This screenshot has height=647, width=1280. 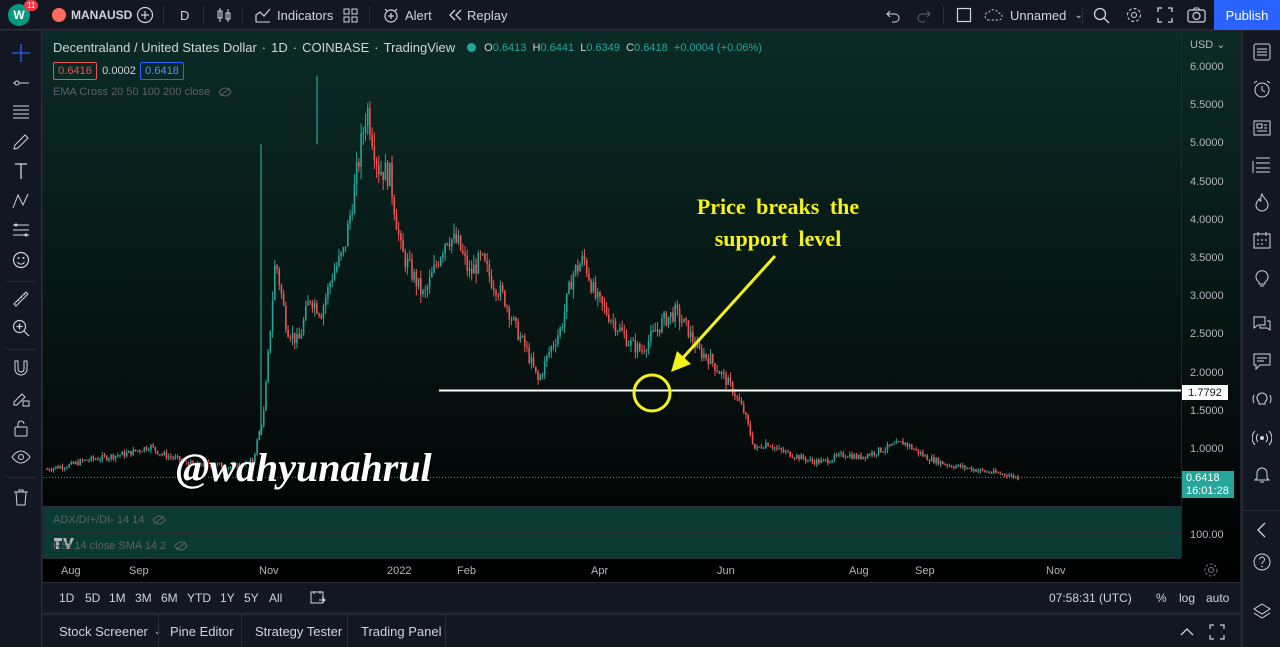 I want to click on brush-tool, so click(x=21, y=142).